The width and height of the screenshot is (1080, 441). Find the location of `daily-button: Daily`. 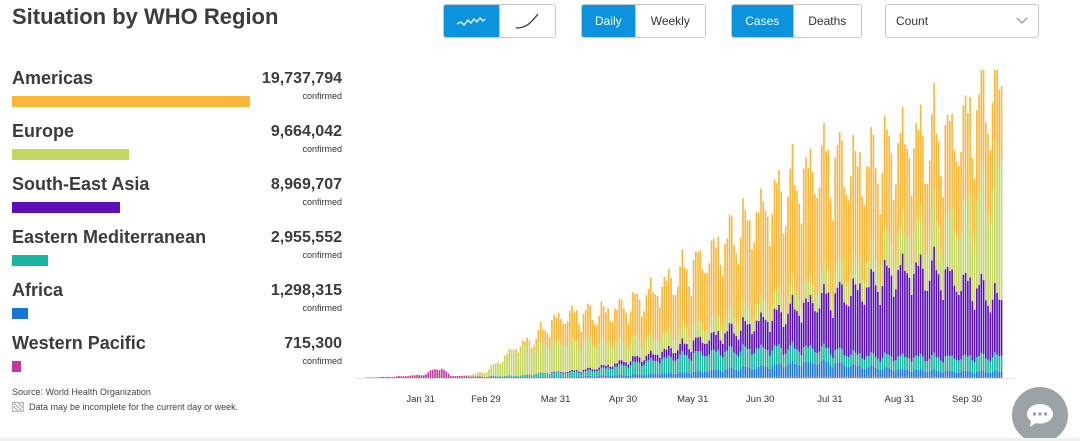

daily-button: Daily is located at coordinates (609, 21).